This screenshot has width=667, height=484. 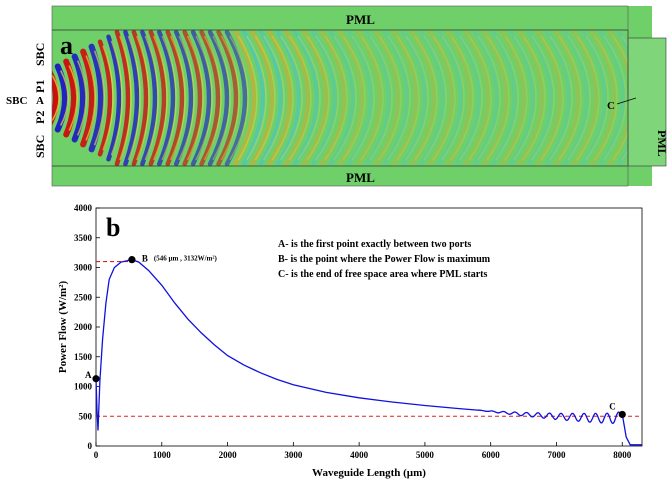 I want to click on pml-right-label: PML, so click(x=661, y=143).